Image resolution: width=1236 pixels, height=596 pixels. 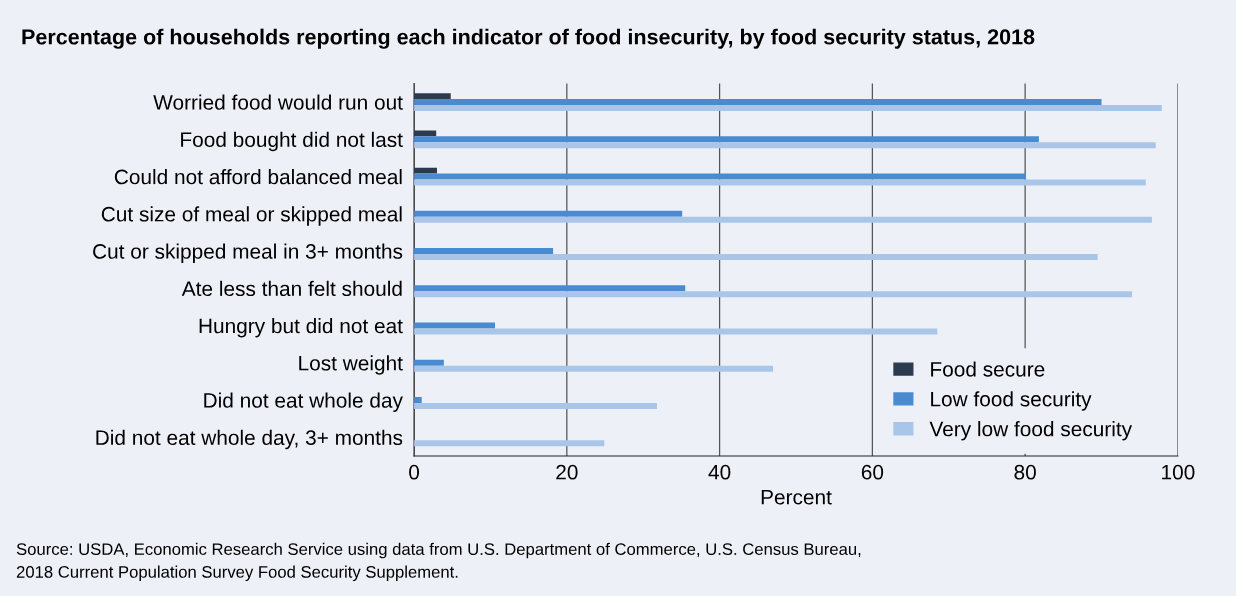 I want to click on x-tick-label: 60, so click(x=872, y=472).